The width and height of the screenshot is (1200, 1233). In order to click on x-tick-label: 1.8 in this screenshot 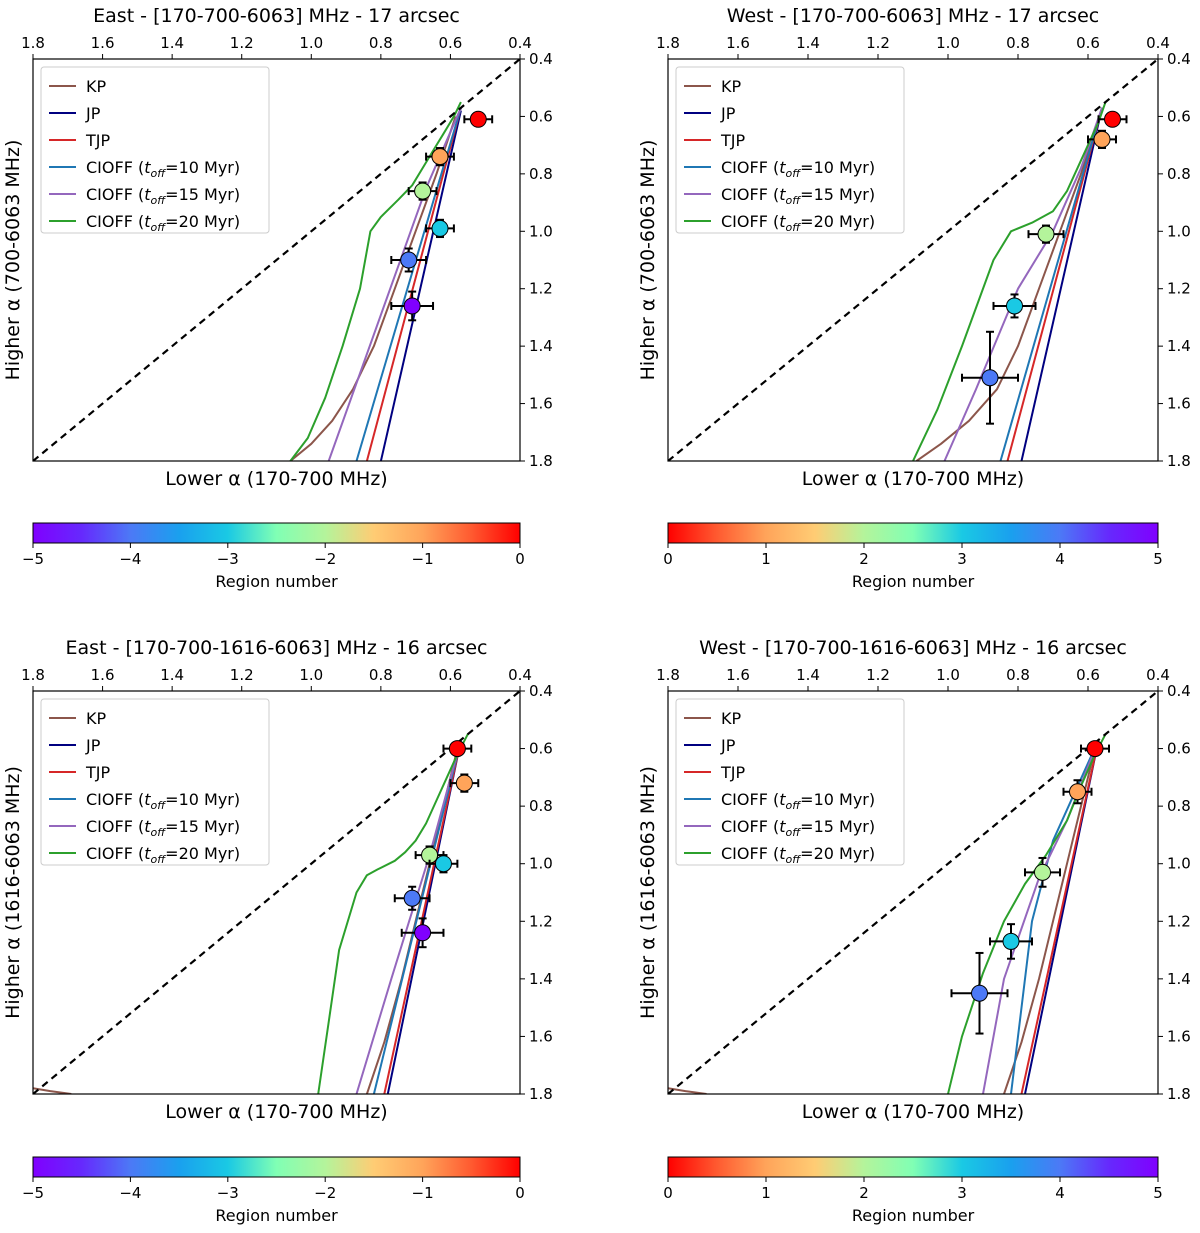, I will do `click(33, 43)`.